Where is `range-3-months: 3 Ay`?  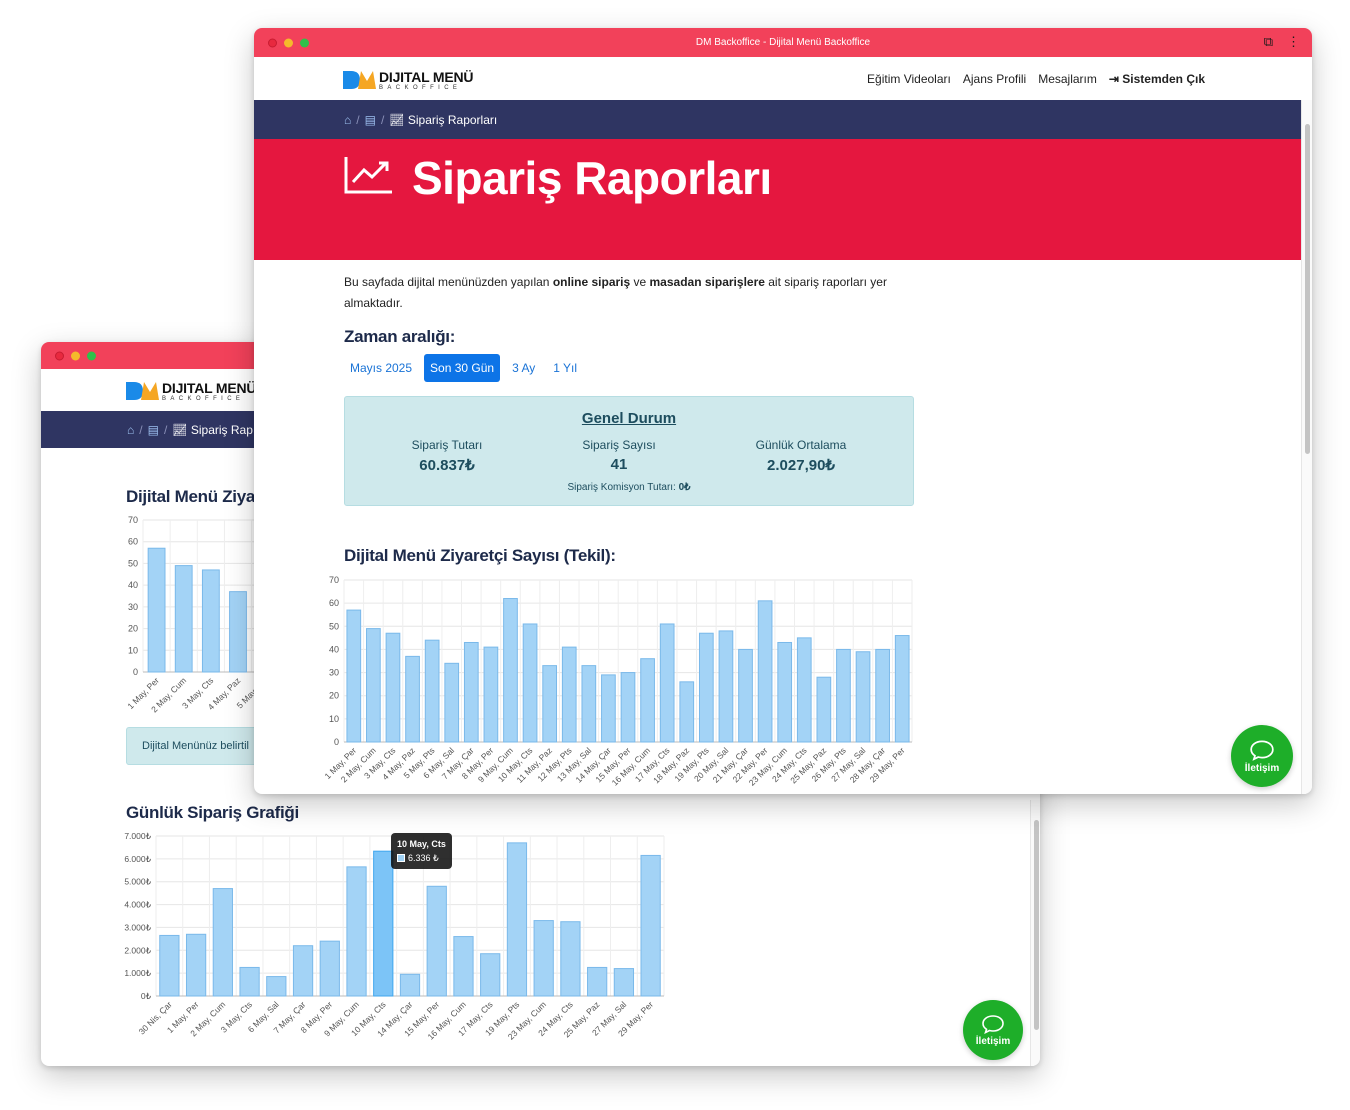 range-3-months: 3 Ay is located at coordinates (524, 368).